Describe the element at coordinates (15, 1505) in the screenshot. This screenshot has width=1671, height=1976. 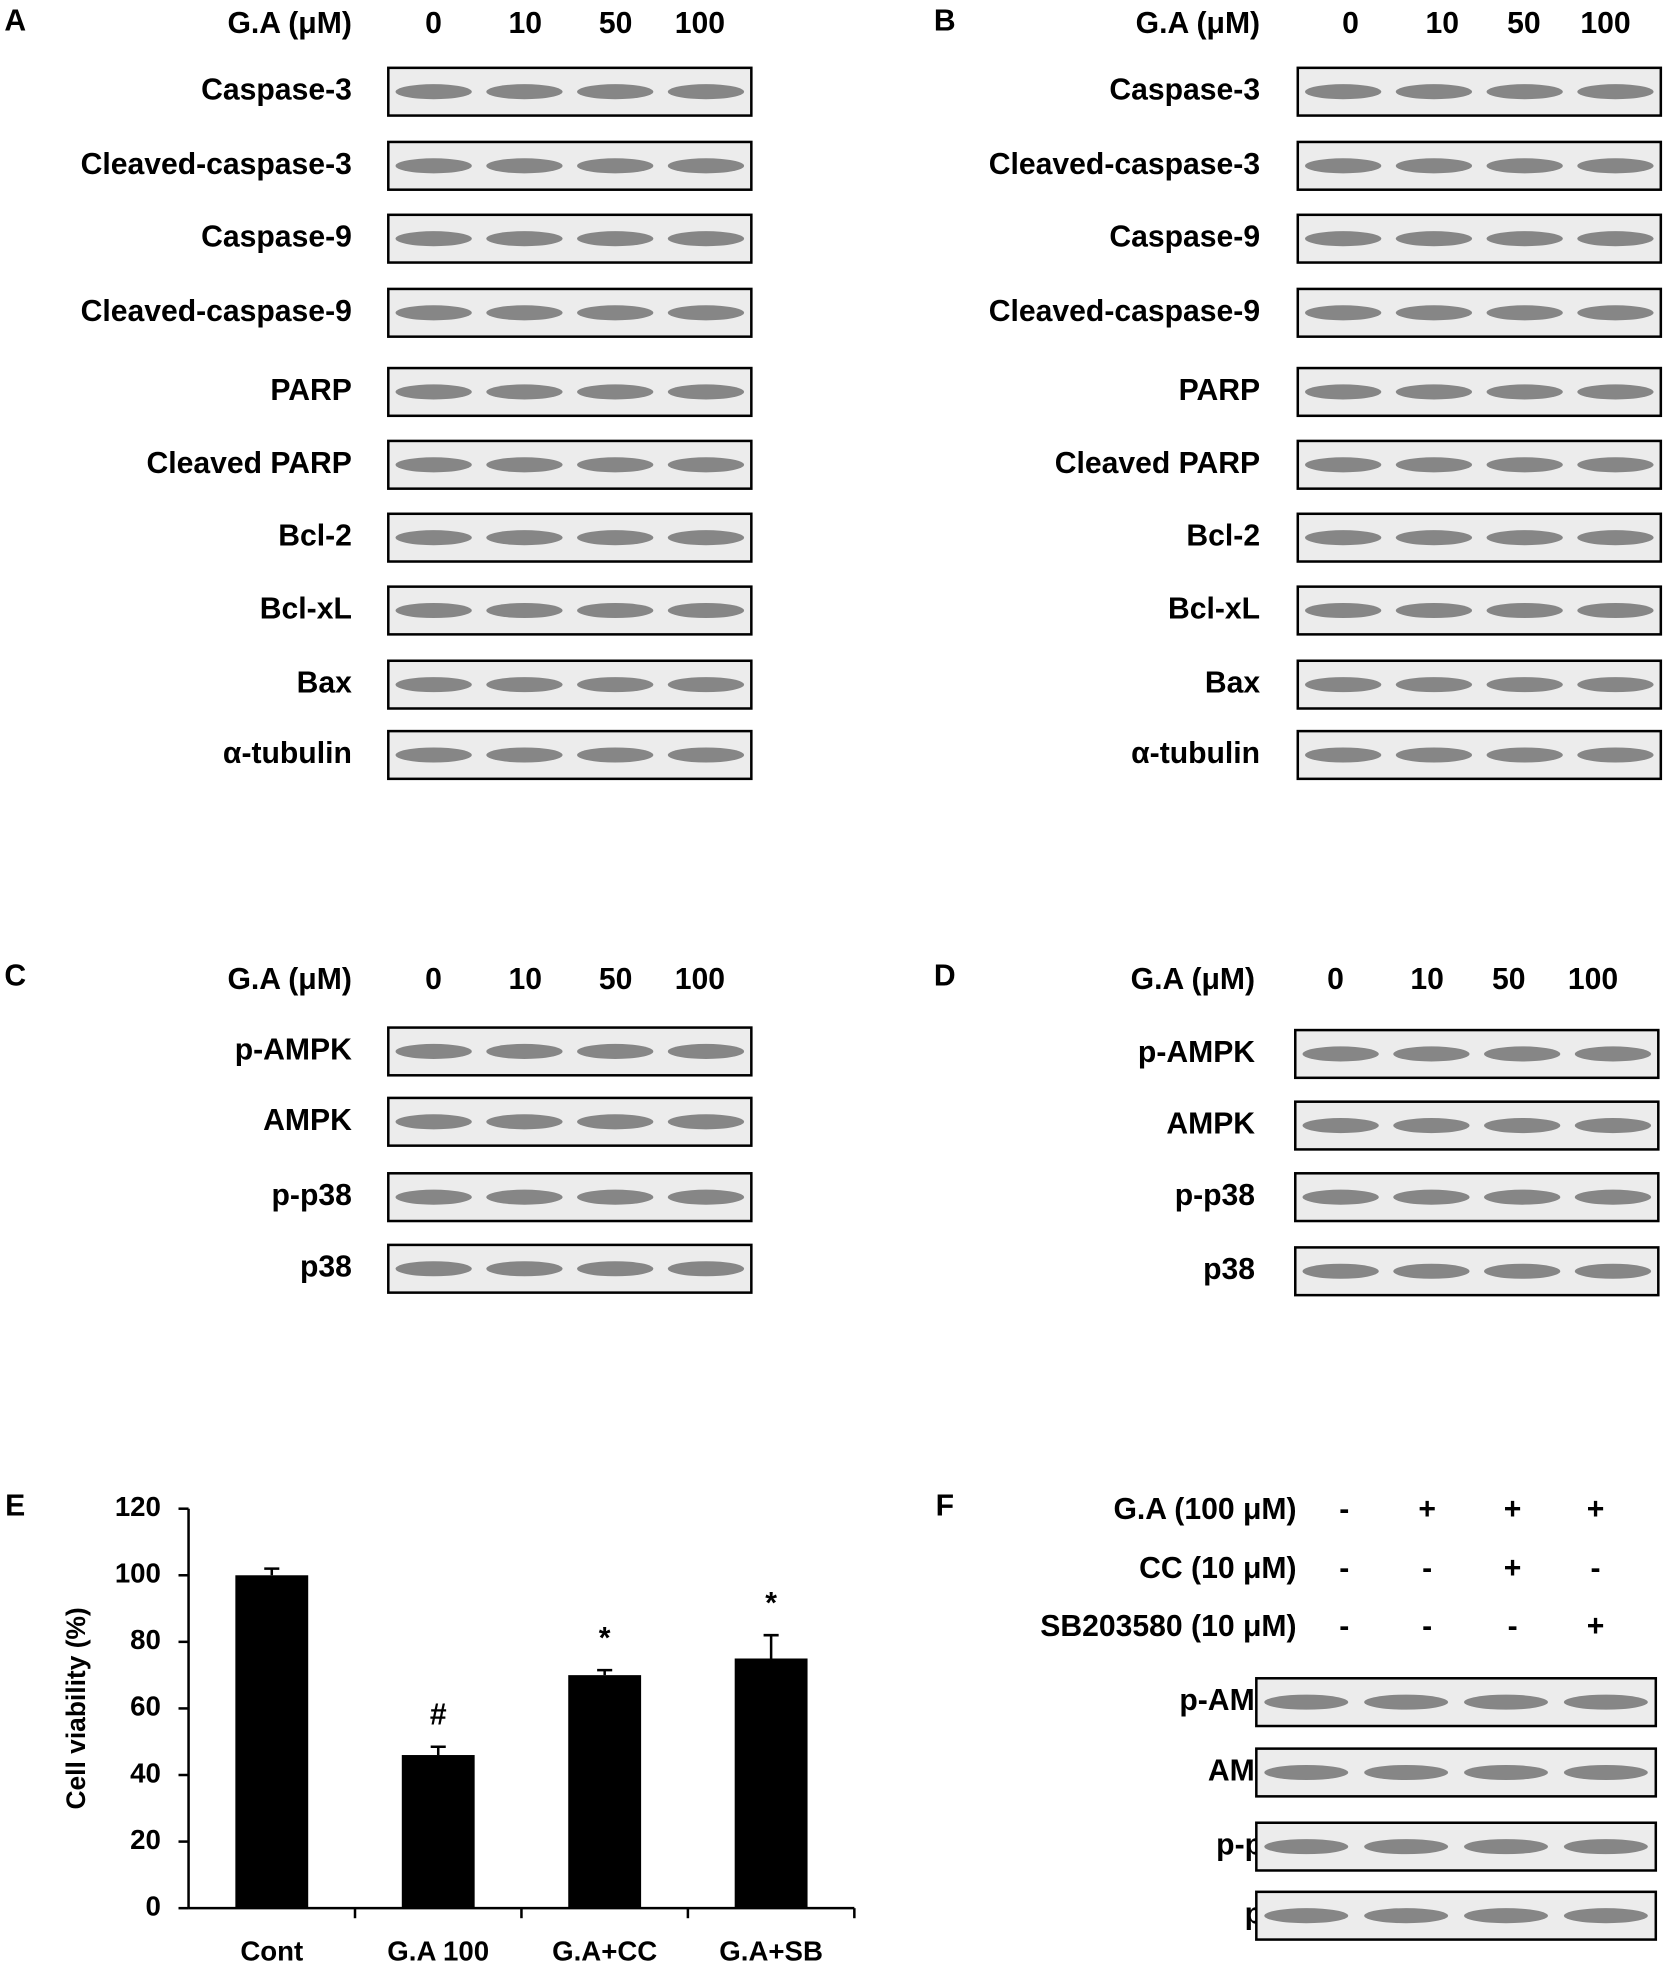
I see `panel-label: E` at that location.